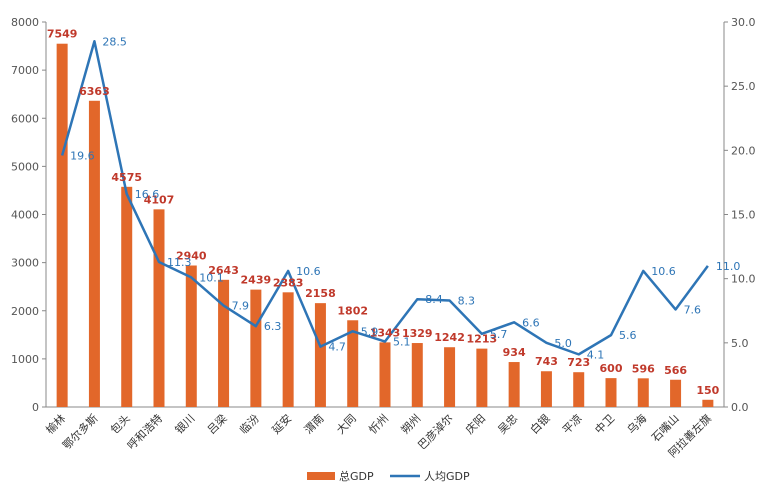  Describe the element at coordinates (25, 263) in the screenshot. I see `left-tick-label: 3000` at that location.